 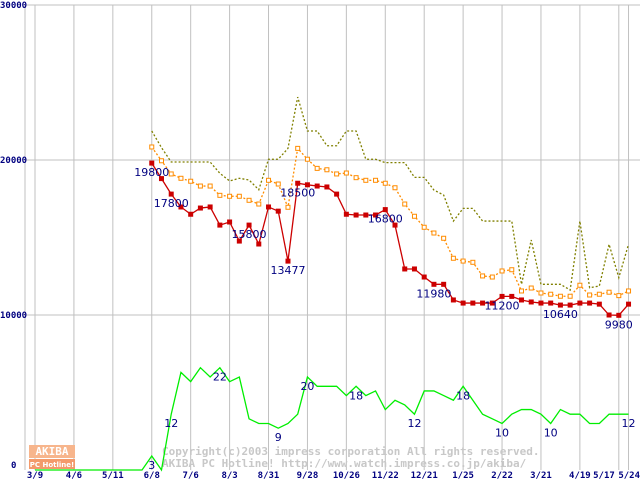 What do you see at coordinates (385, 219) in the screenshot?
I see `data-label-min: 16800` at bounding box center [385, 219].